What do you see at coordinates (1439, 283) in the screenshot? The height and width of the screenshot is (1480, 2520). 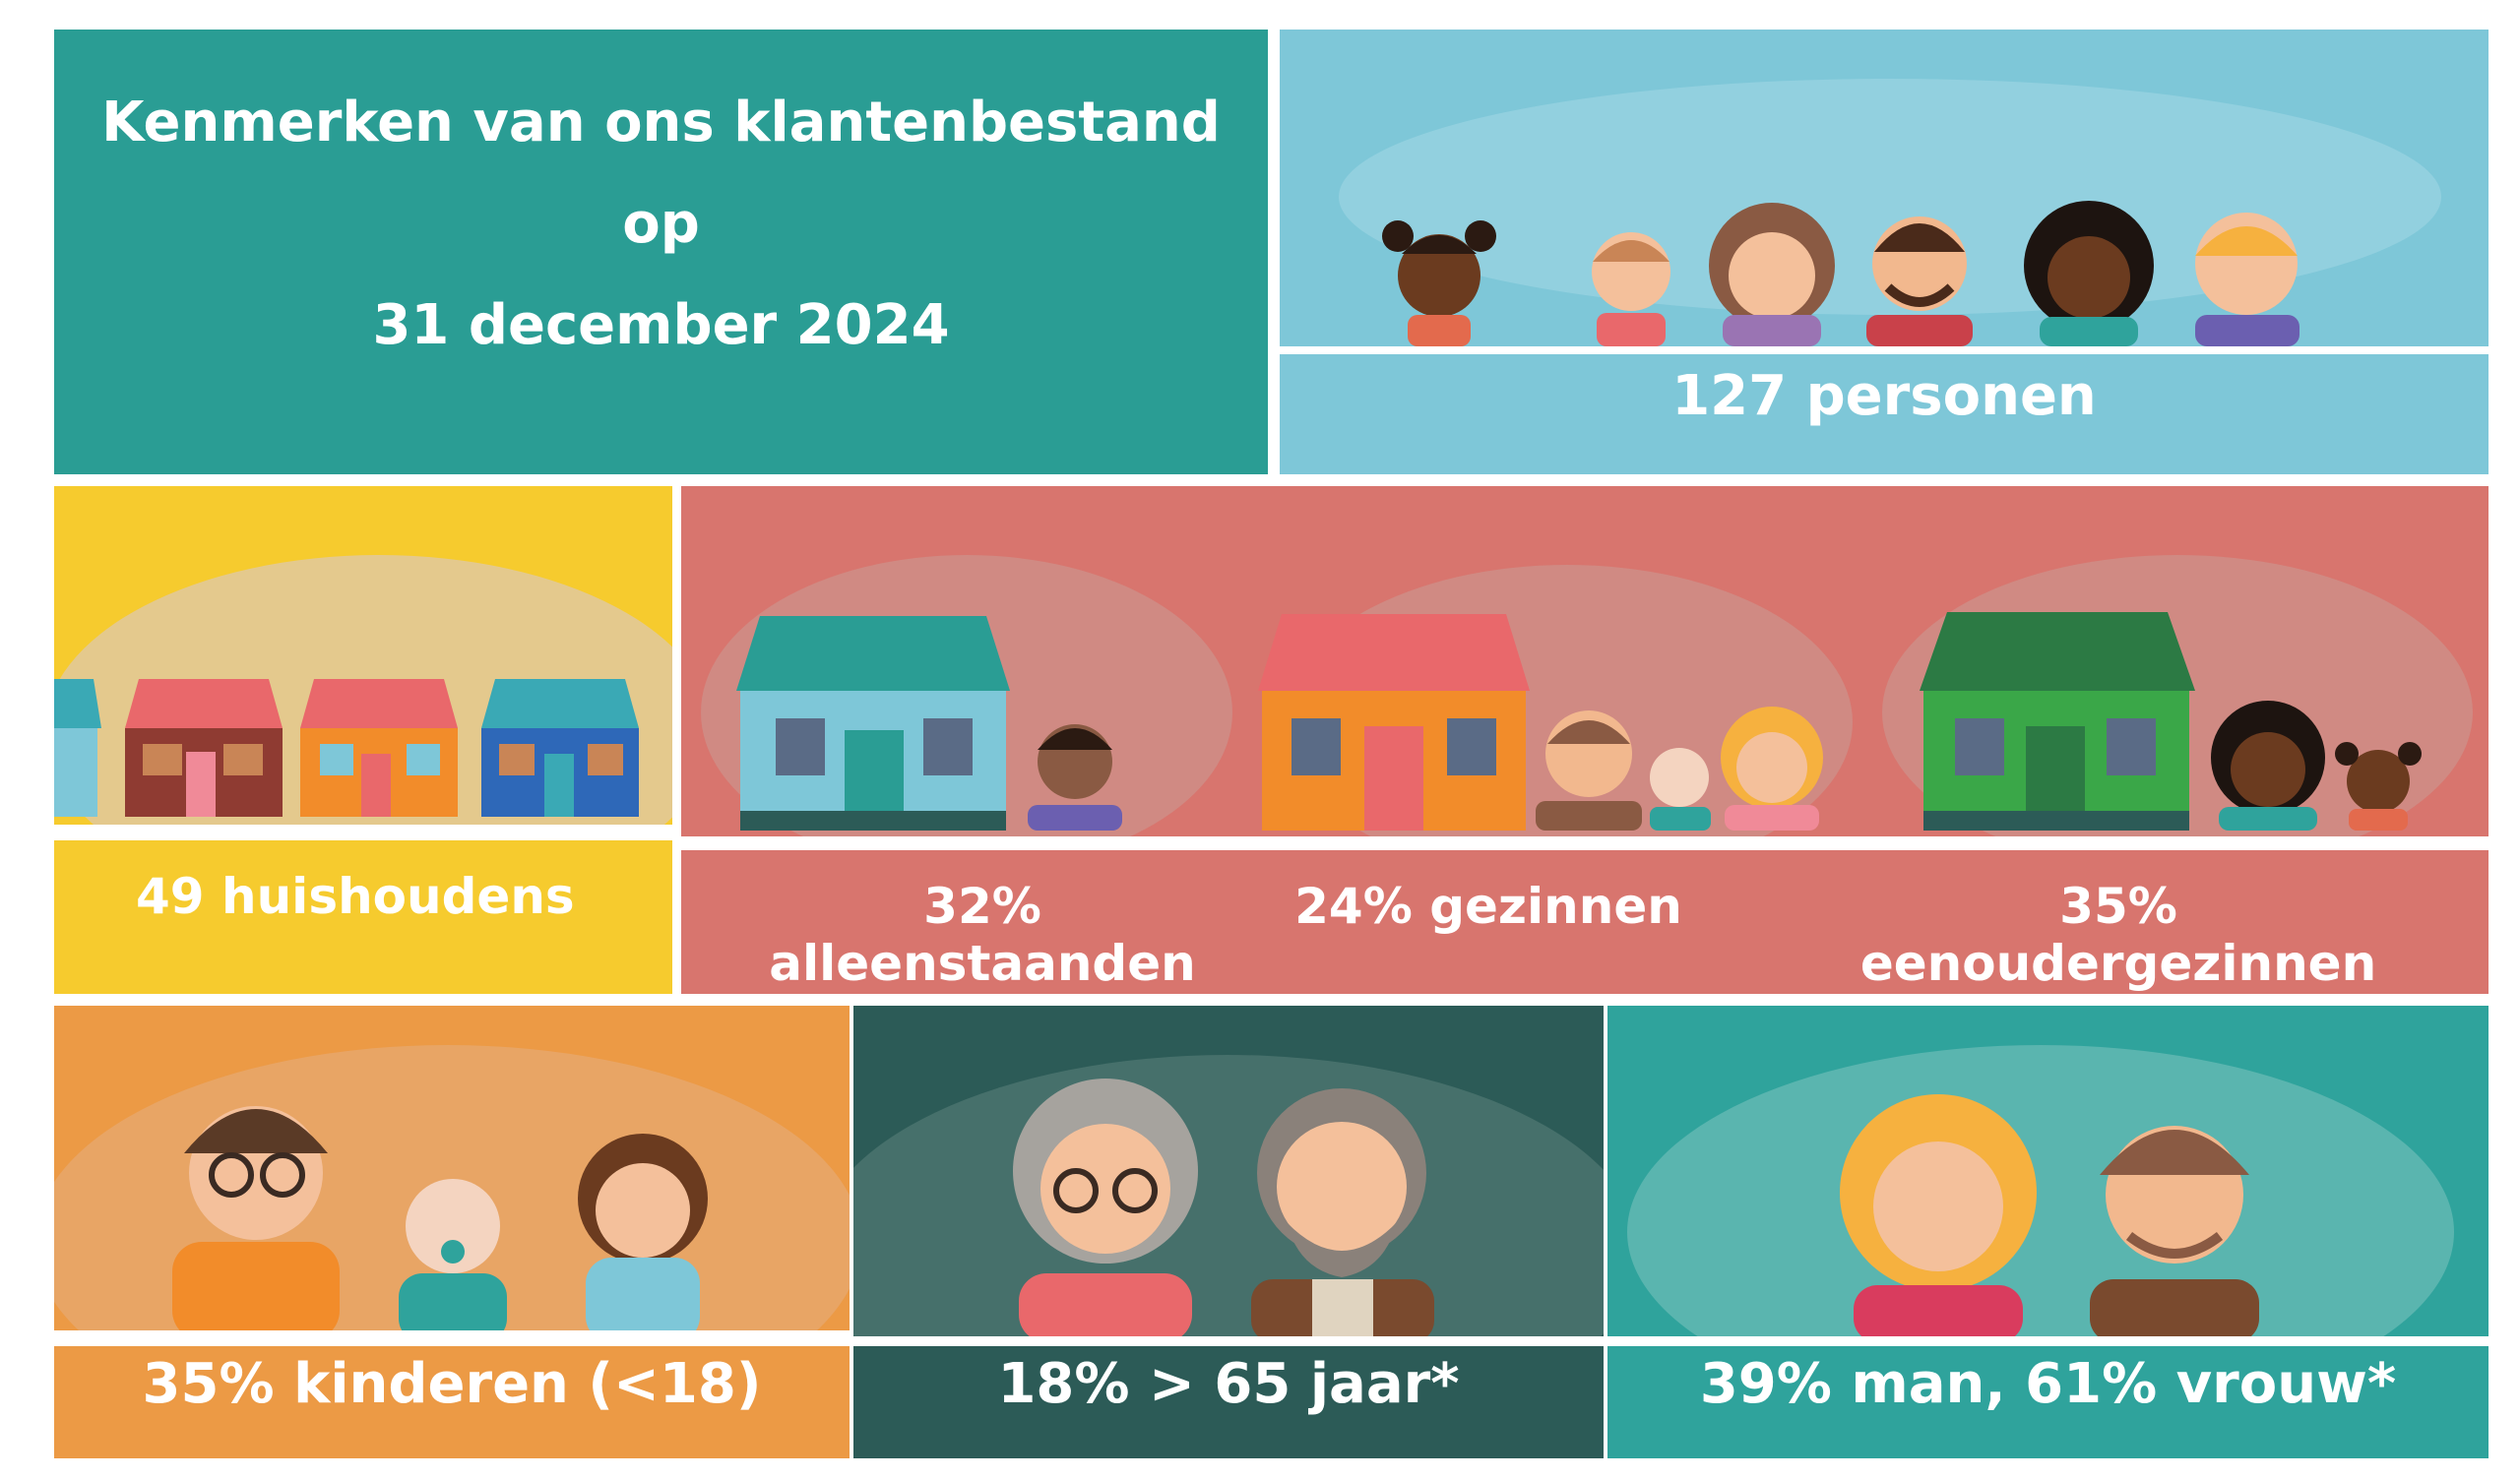 I see `girl-pigtails-icon` at bounding box center [1439, 283].